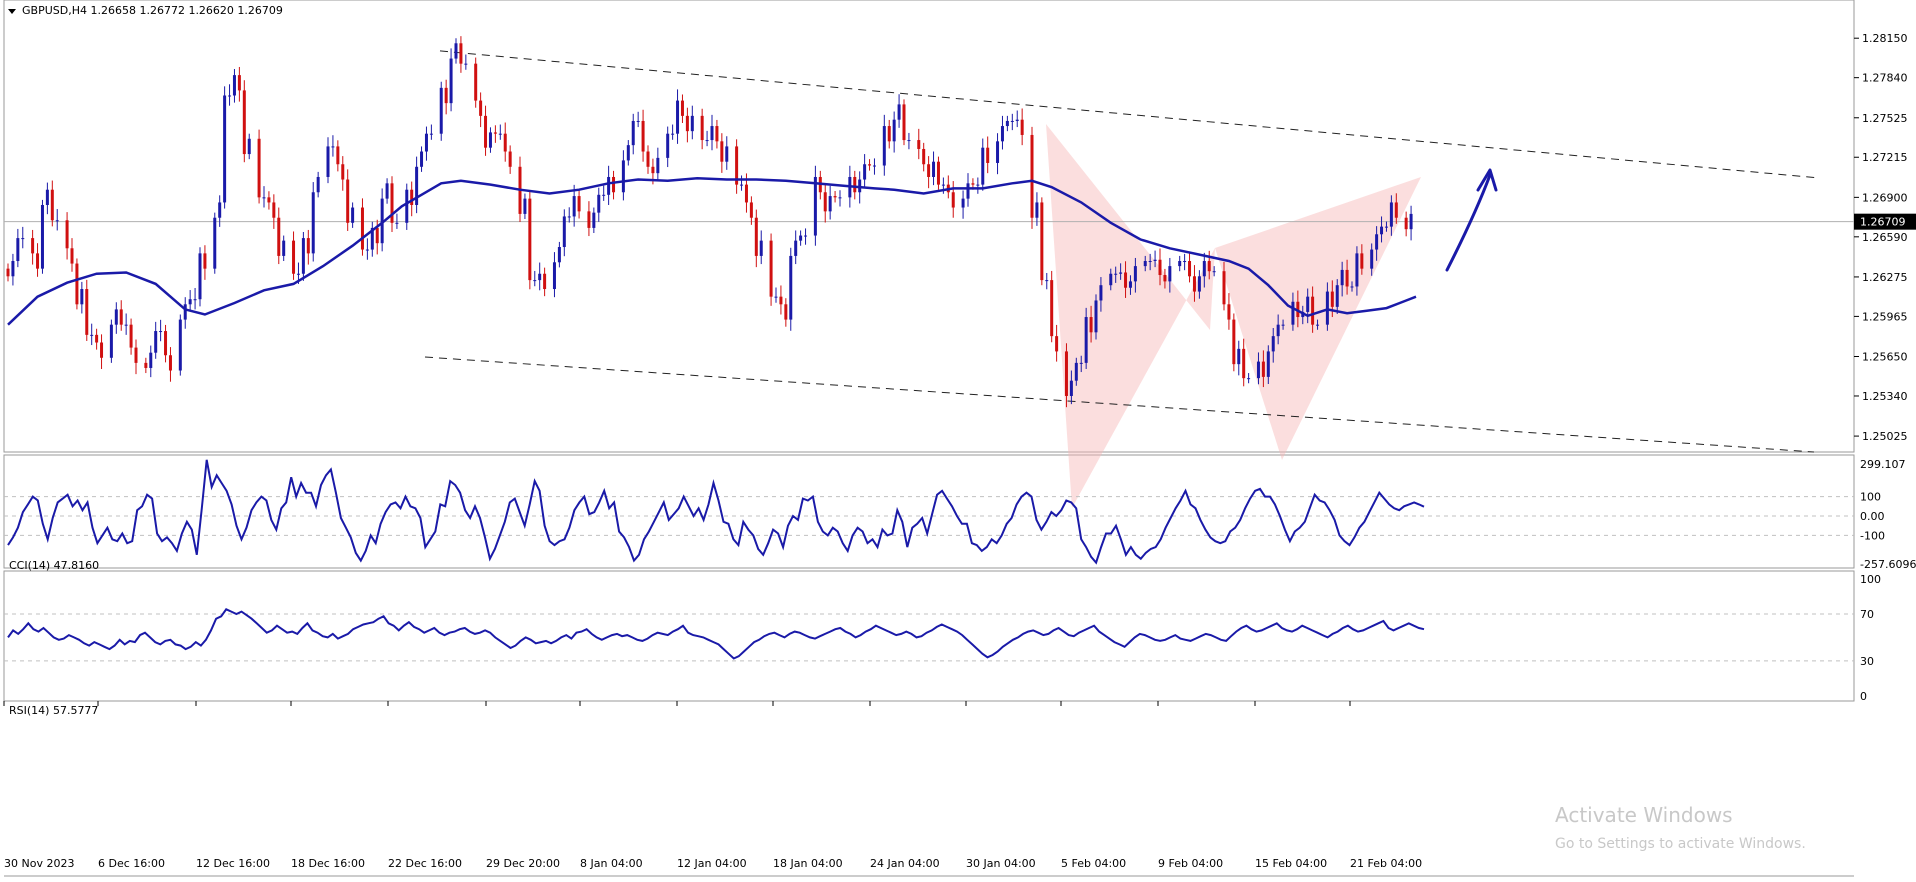 The width and height of the screenshot is (1916, 882). What do you see at coordinates (1885, 157) in the screenshot?
I see `price-tick-label: 1.27215` at bounding box center [1885, 157].